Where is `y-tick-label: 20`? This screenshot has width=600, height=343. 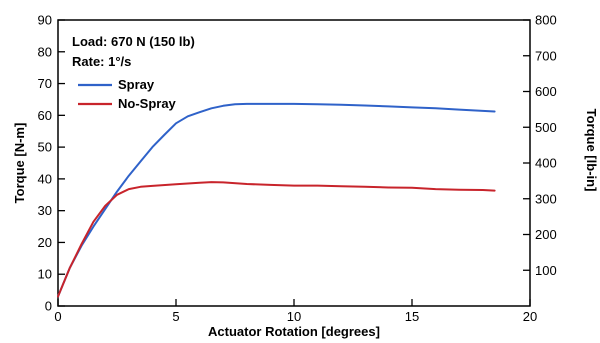 y-tick-label: 20 is located at coordinates (45, 242).